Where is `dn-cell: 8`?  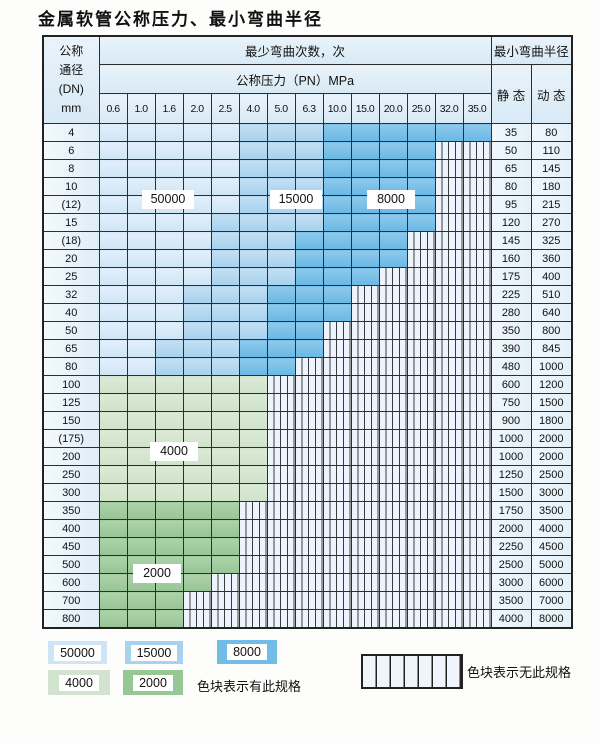
dn-cell: 8 is located at coordinates (71, 168).